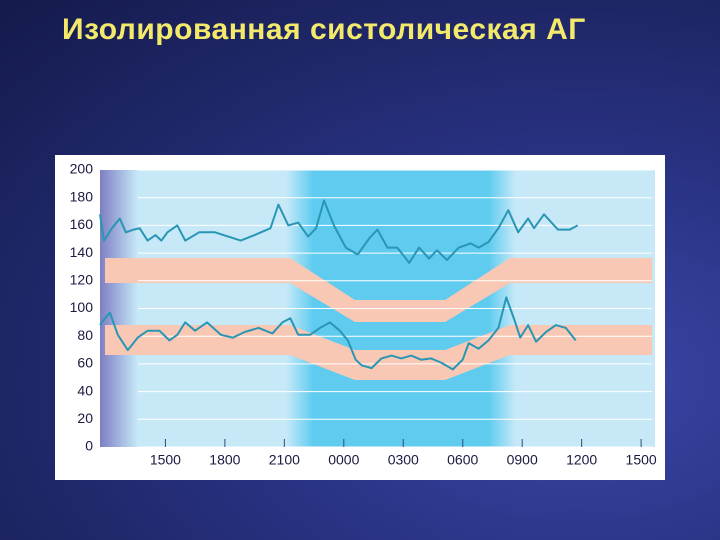 The width and height of the screenshot is (720, 540). Describe the element at coordinates (85, 363) in the screenshot. I see `y-tick-label: 60` at that location.